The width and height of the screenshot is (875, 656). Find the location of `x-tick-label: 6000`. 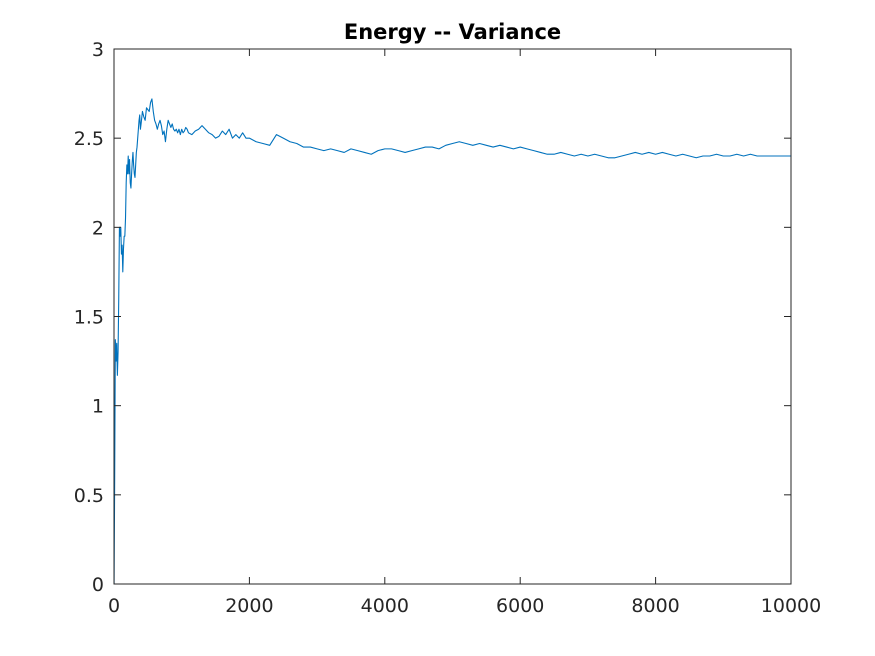

x-tick-label: 6000 is located at coordinates (520, 606).